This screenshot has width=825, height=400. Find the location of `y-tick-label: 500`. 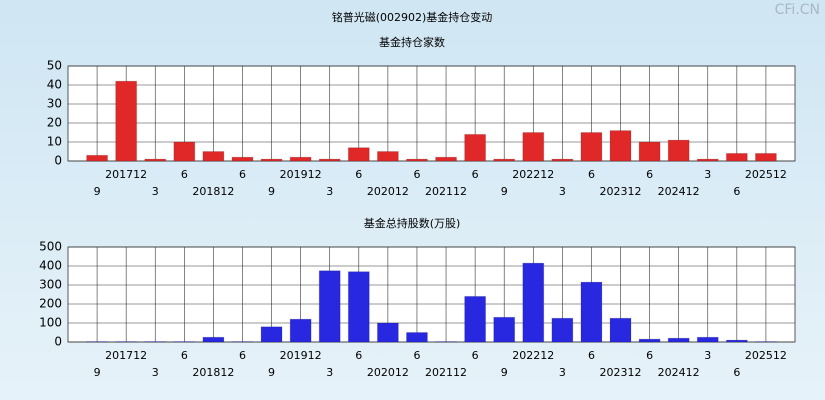

y-tick-label: 500 is located at coordinates (50, 247).